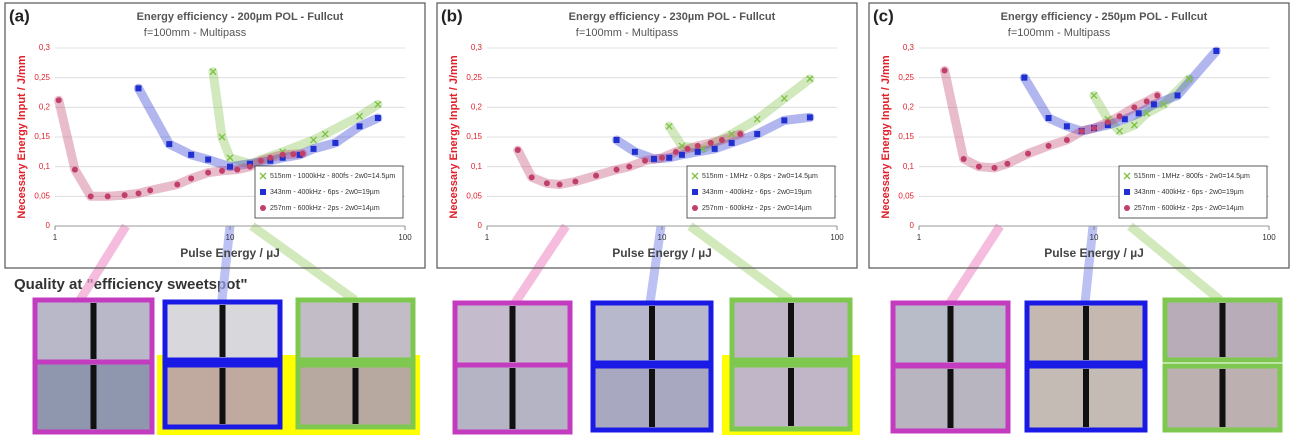  Describe the element at coordinates (240, 17) in the screenshot. I see `chart-title: Energy efficiency - 200µm POL - Fullcut` at that location.